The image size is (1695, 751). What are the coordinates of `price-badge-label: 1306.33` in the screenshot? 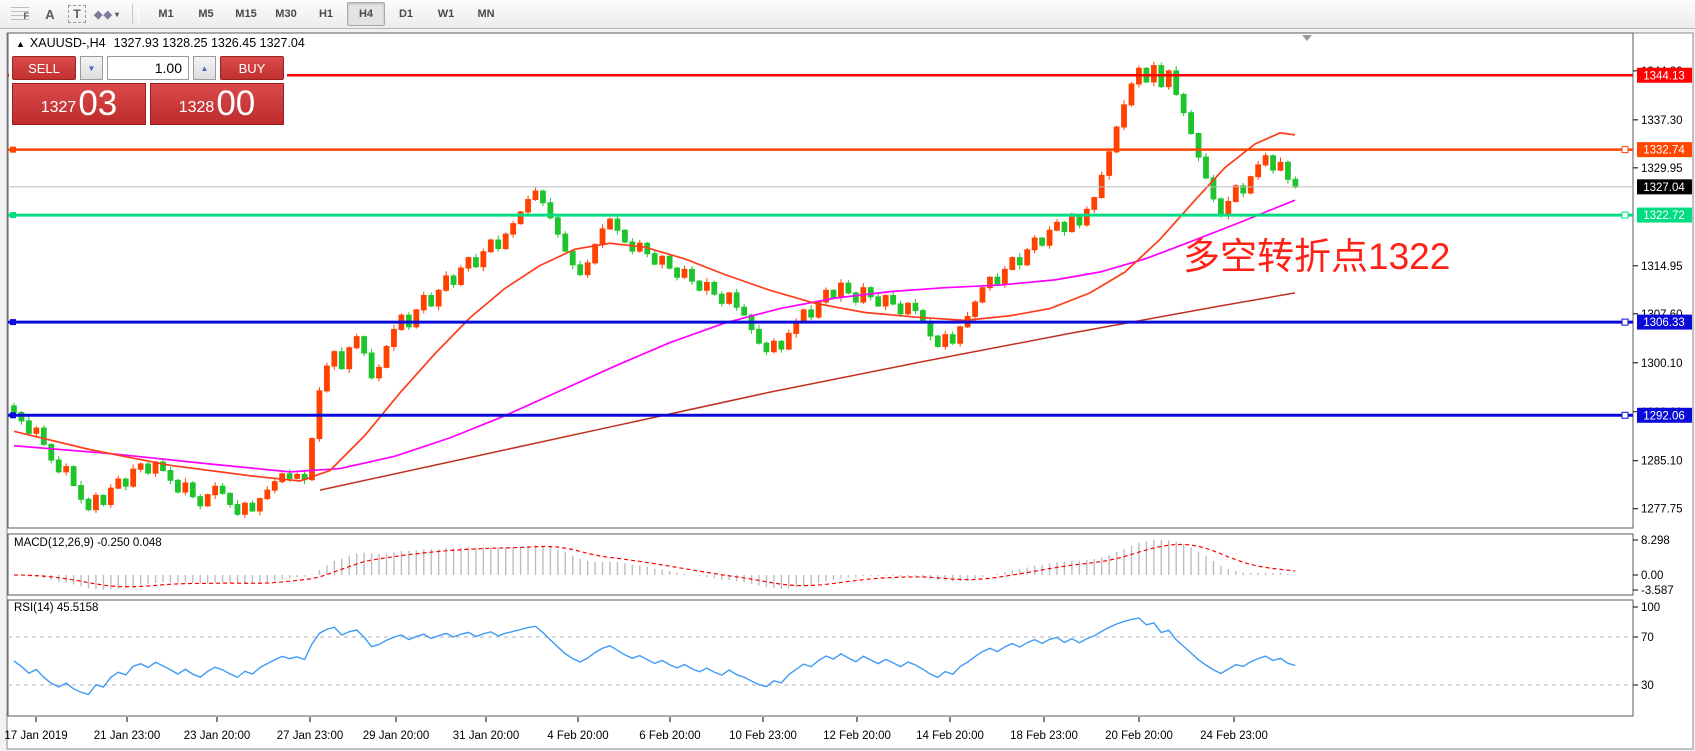 It's located at (1664, 323).